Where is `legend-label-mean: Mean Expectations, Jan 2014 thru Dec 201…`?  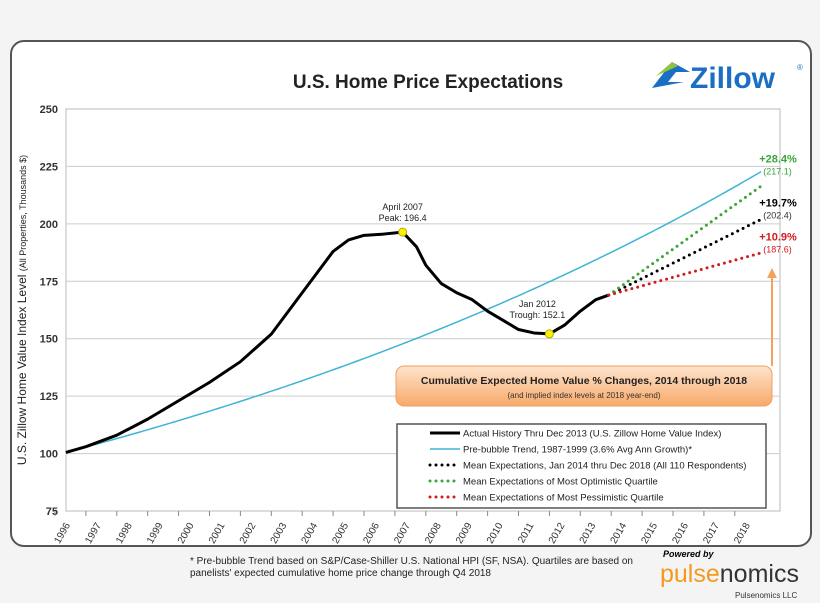 legend-label-mean: Mean Expectations, Jan 2014 thru Dec 201… is located at coordinates (604, 466).